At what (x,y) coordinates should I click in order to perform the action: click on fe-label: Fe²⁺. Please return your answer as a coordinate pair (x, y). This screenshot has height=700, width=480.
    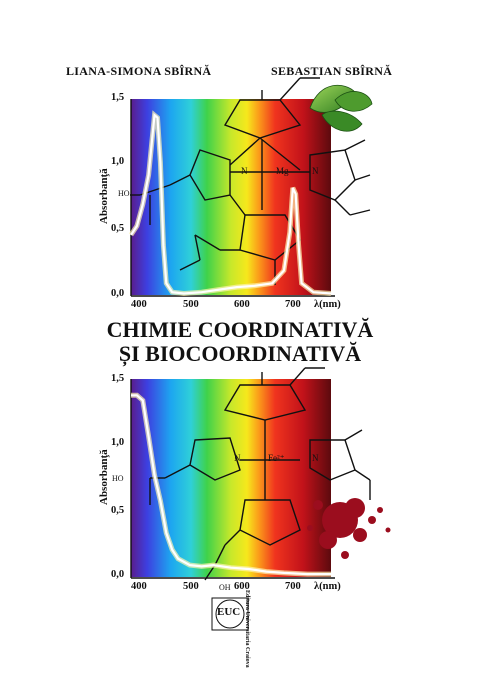
    Looking at the image, I should click on (276, 458).